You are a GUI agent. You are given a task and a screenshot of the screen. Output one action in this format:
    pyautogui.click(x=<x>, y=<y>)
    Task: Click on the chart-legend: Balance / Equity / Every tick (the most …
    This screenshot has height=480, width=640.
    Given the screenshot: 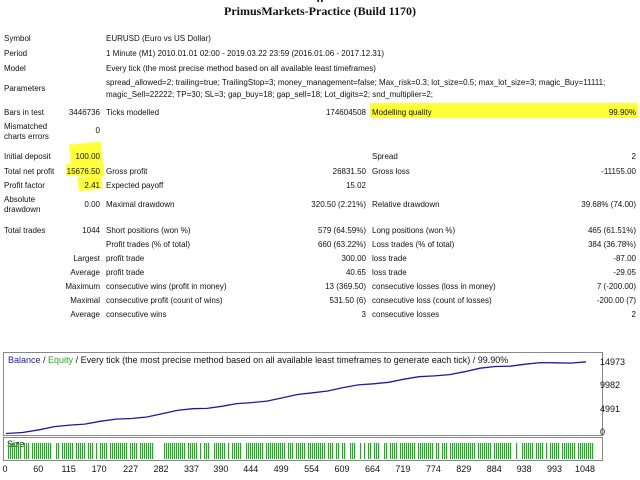 What is the action you would take?
    pyautogui.click(x=258, y=360)
    